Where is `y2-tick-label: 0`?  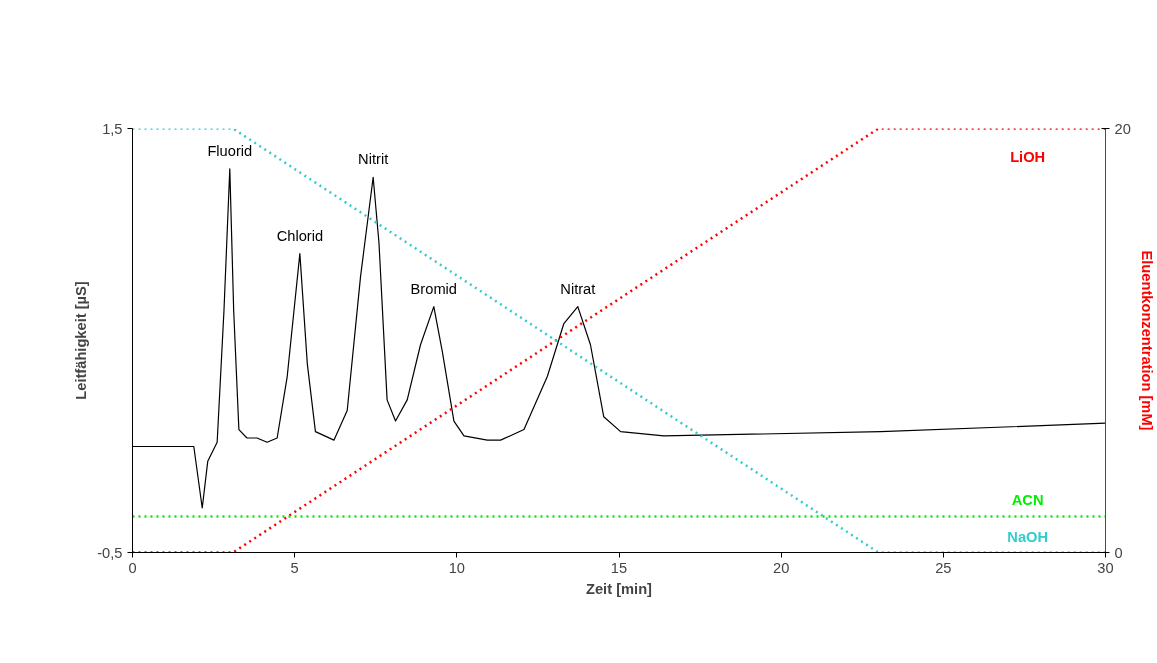
y2-tick-label: 0 is located at coordinates (1118, 552).